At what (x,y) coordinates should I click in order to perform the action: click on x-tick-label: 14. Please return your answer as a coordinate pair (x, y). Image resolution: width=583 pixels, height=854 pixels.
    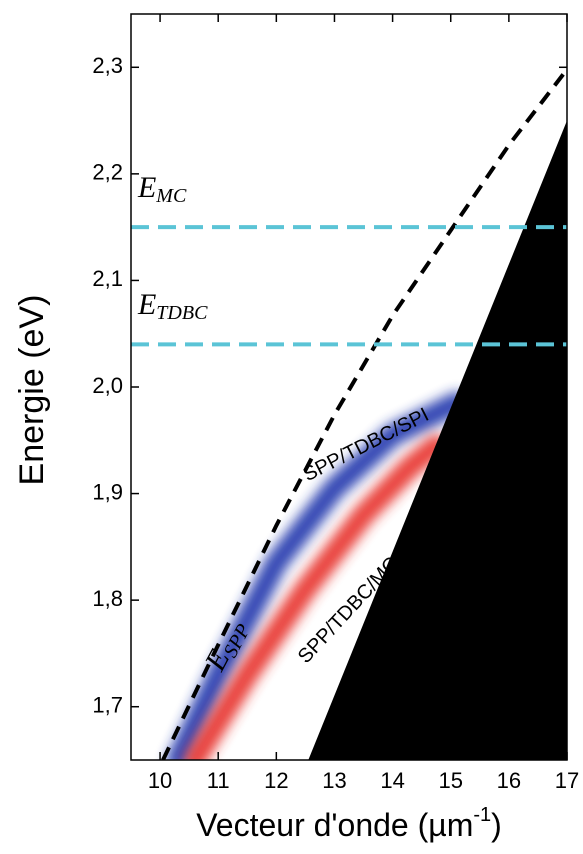
    Looking at the image, I should click on (392, 780).